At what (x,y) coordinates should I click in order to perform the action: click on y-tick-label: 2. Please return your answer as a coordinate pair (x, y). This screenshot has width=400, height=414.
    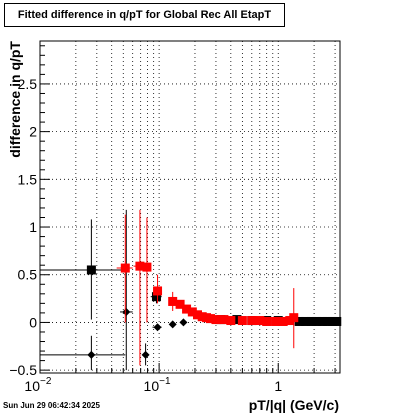
    Looking at the image, I should click on (33, 132).